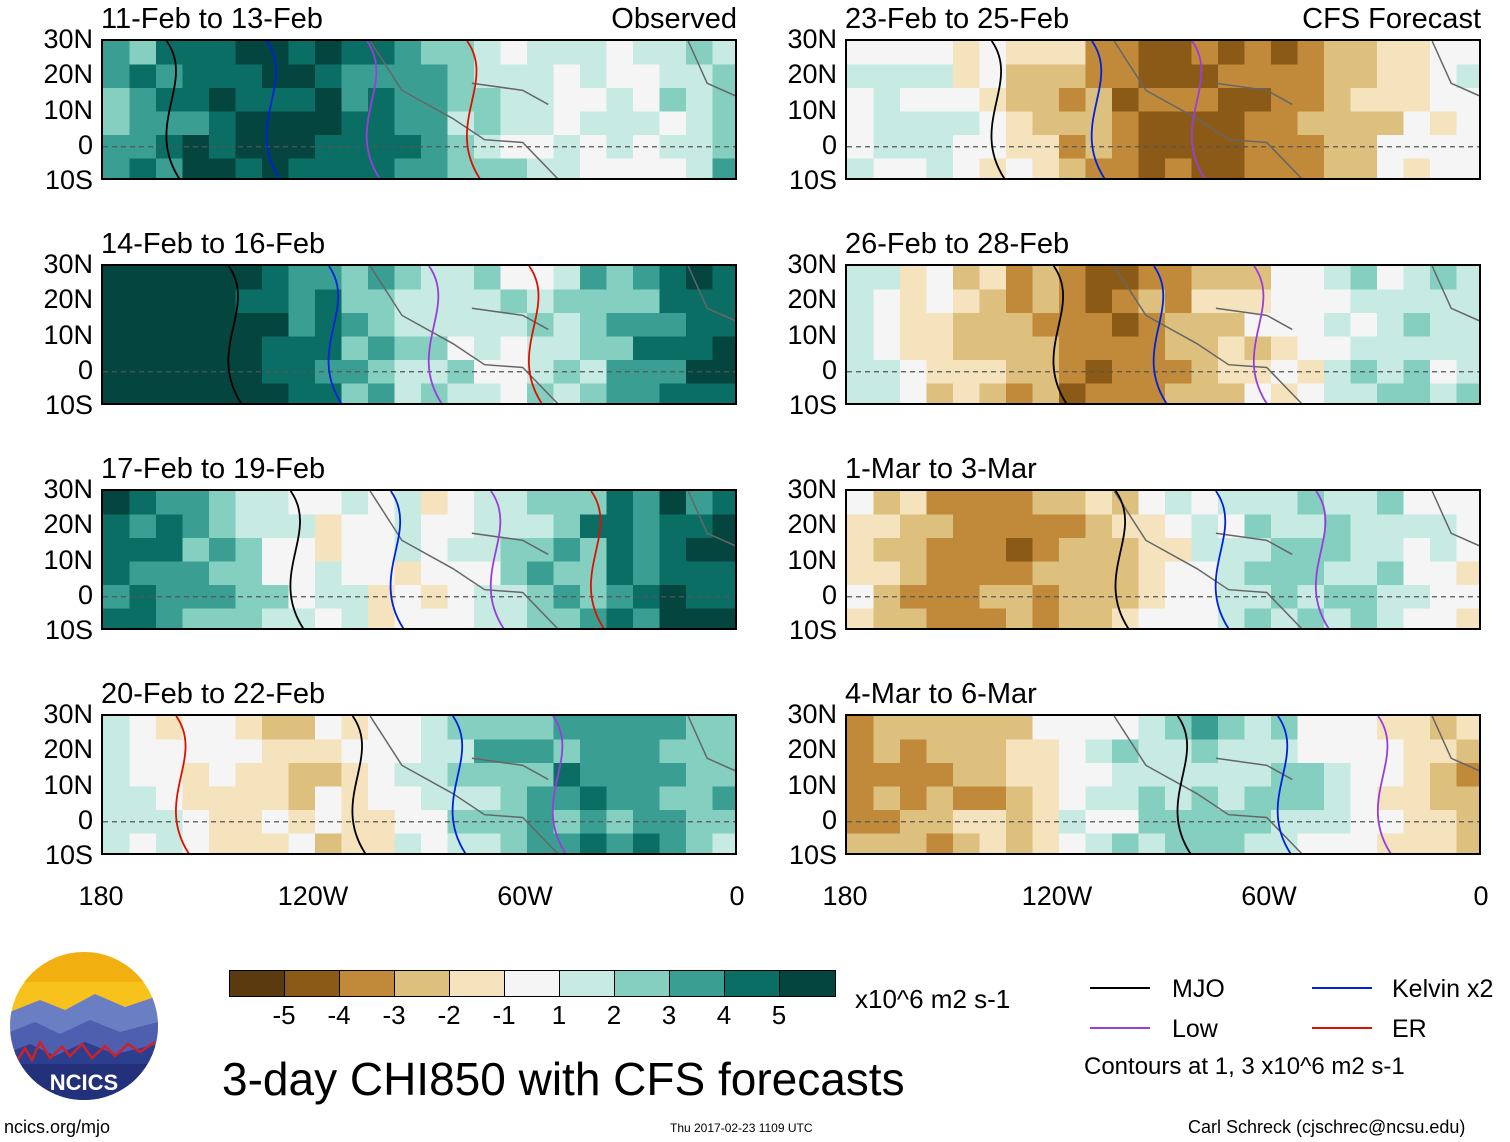 Image resolution: width=1510 pixels, height=1142 pixels. Describe the element at coordinates (459, 784) in the screenshot. I see `contour-kelvin-x2` at that location.